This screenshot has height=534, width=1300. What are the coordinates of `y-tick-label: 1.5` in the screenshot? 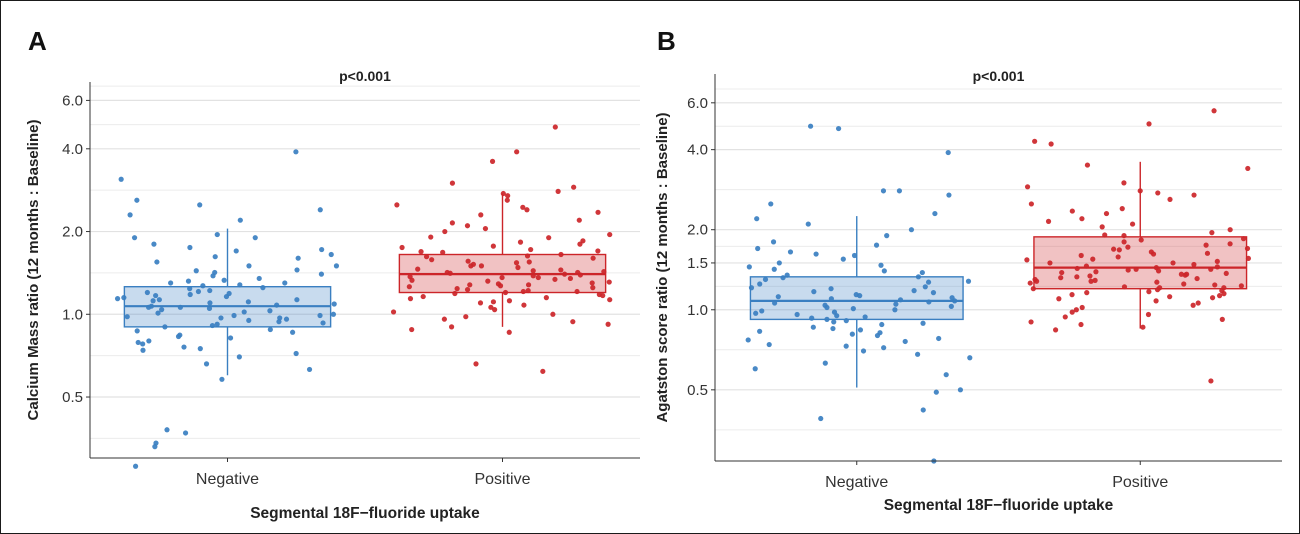 It's located at (697, 263).